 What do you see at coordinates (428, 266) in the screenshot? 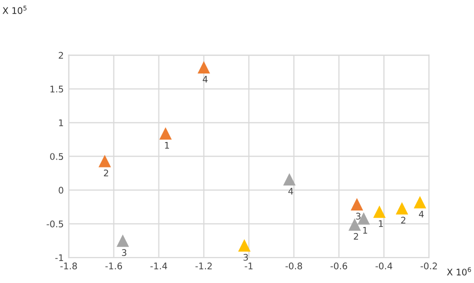
I see `x-tick-label: -0.2` at bounding box center [428, 266].